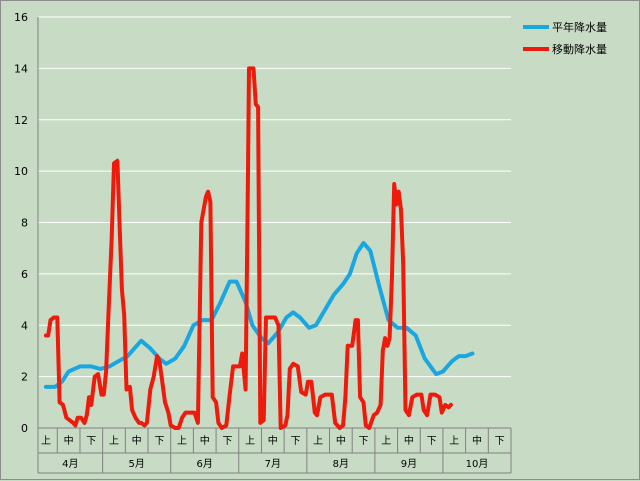 This screenshot has width=640, height=481. I want to click on y-tick-label: 6, so click(24, 274).